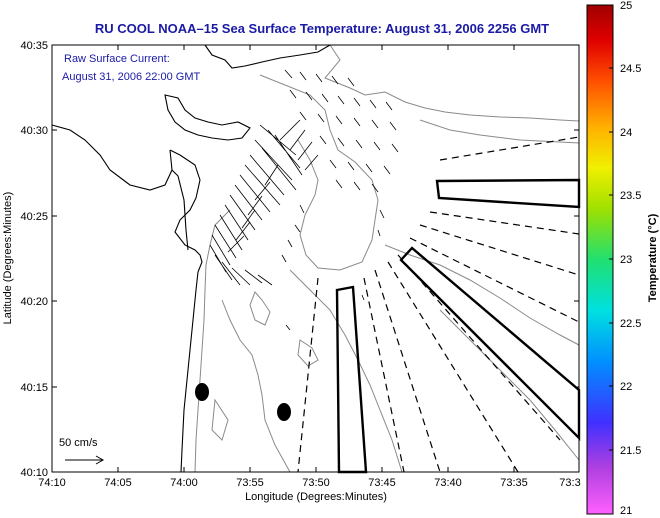 The height and width of the screenshot is (518, 660). I want to click on coastline-nj-outer, so click(112, 157).